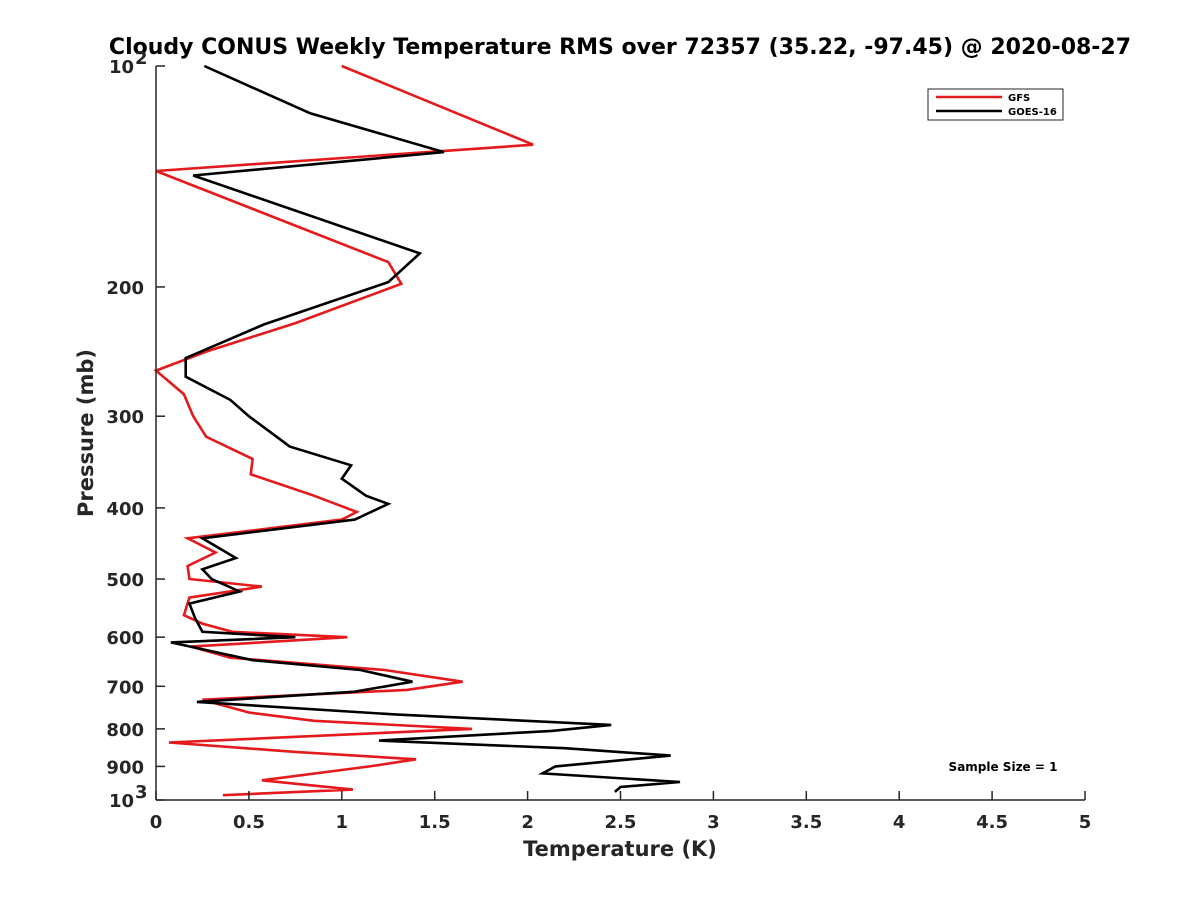  What do you see at coordinates (125, 580) in the screenshot?
I see `y-tick-label: 500` at bounding box center [125, 580].